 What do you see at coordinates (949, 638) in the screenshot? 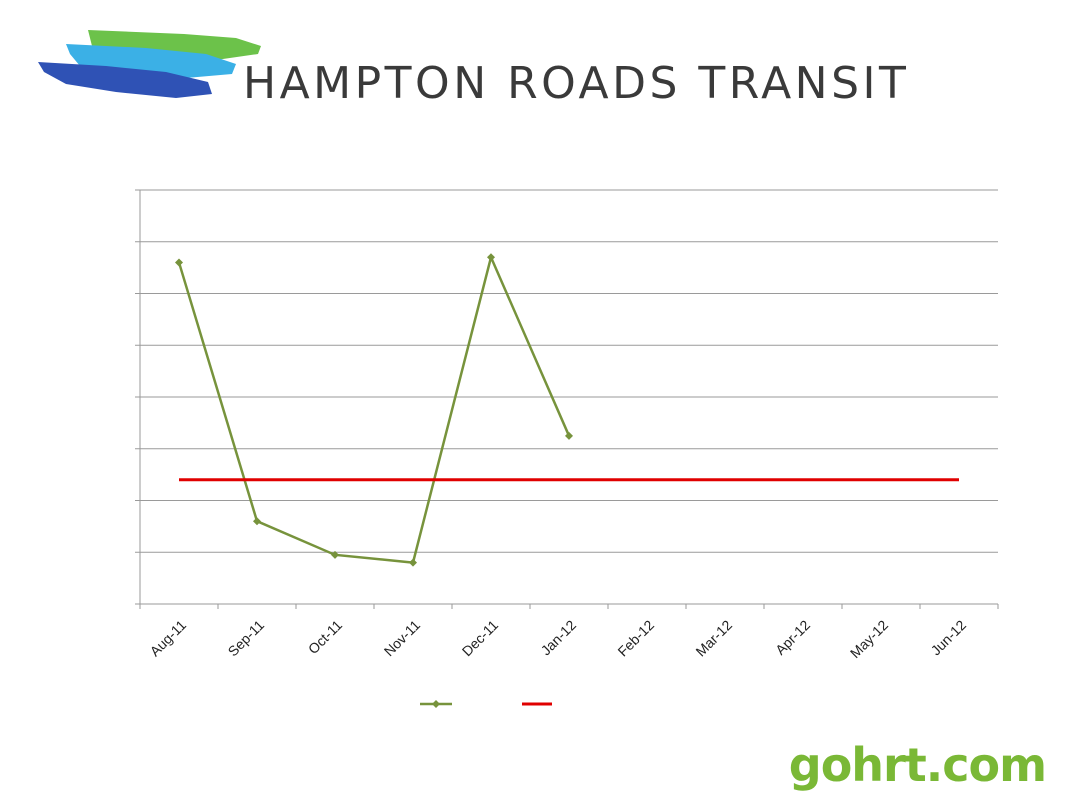
I see `x-tick-label: Jun-12` at bounding box center [949, 638].